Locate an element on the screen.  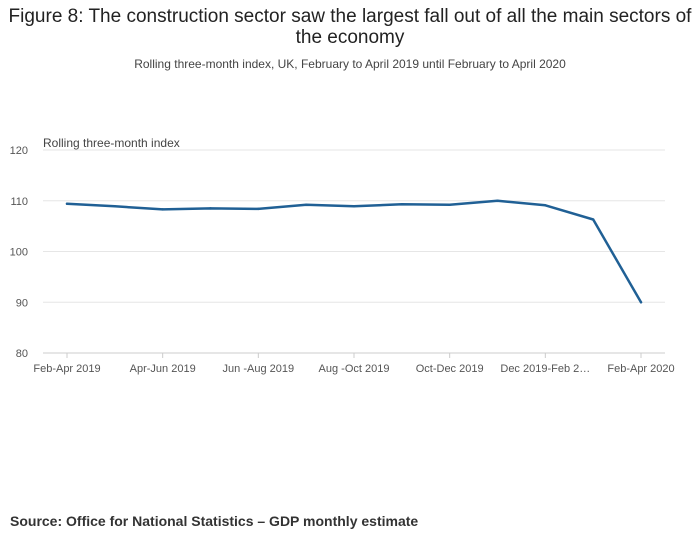
x-tick-label: Apr-Jun 2019 is located at coordinates (163, 369).